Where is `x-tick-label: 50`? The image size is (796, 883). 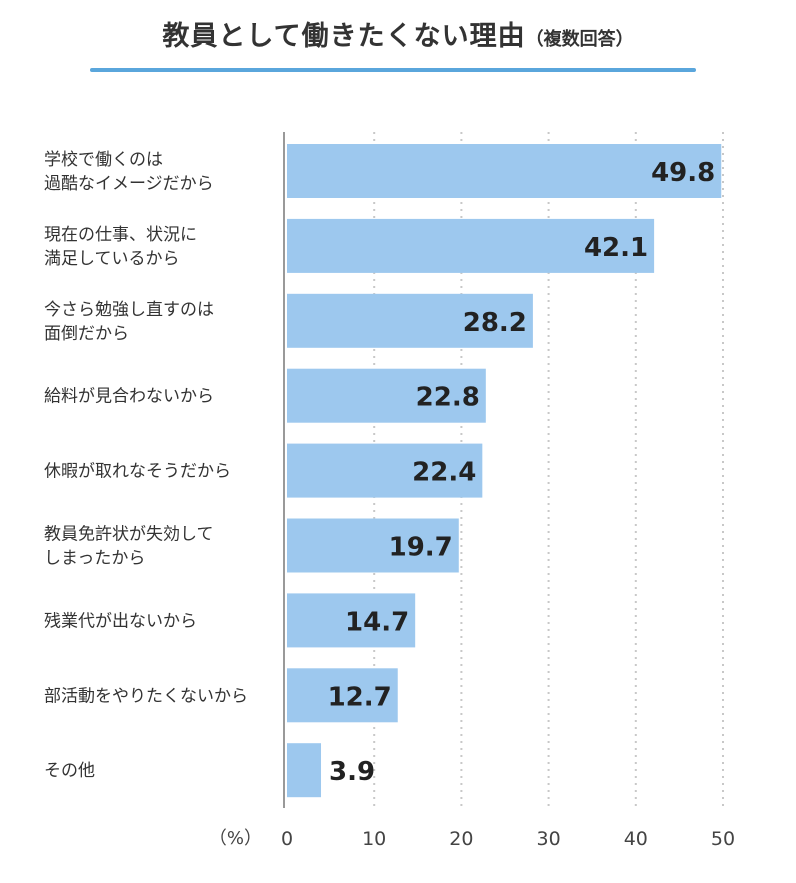 x-tick-label: 50 is located at coordinates (723, 839).